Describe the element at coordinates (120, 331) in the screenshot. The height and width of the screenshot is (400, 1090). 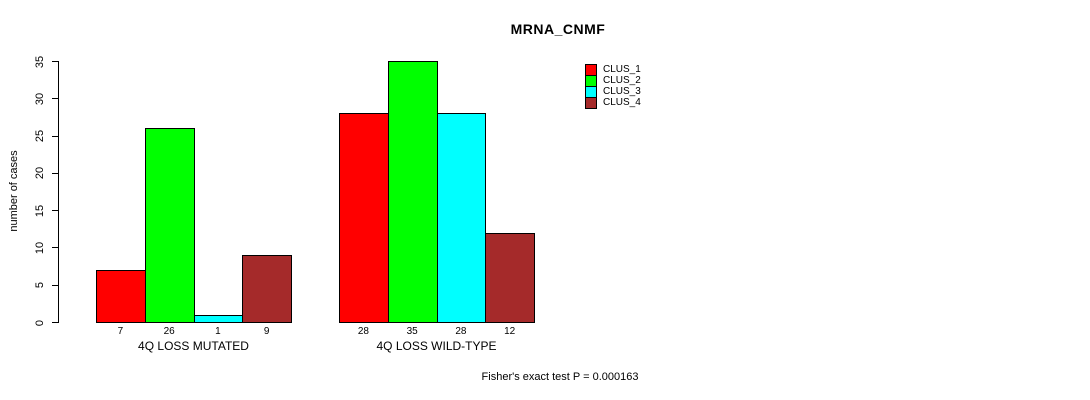
I see `bar-value-label: 7` at that location.